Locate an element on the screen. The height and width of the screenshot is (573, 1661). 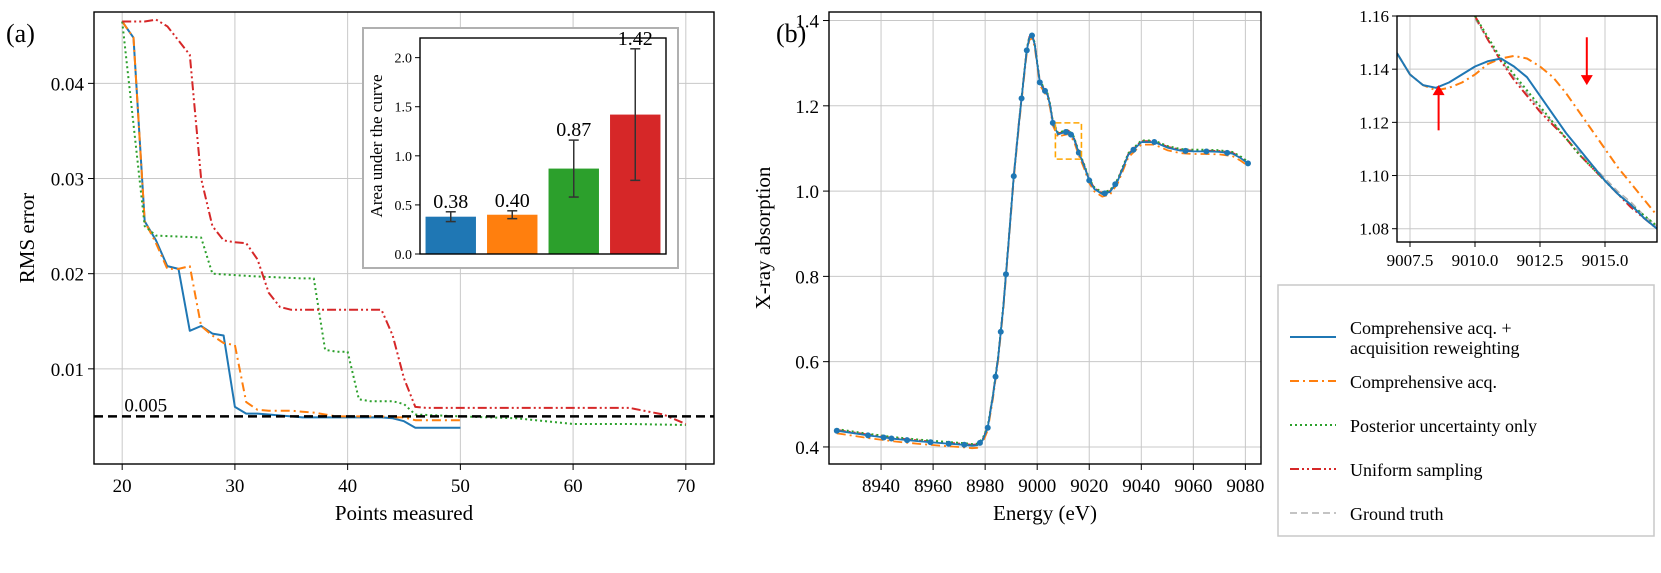
tick-label-x: 60 is located at coordinates (573, 486).